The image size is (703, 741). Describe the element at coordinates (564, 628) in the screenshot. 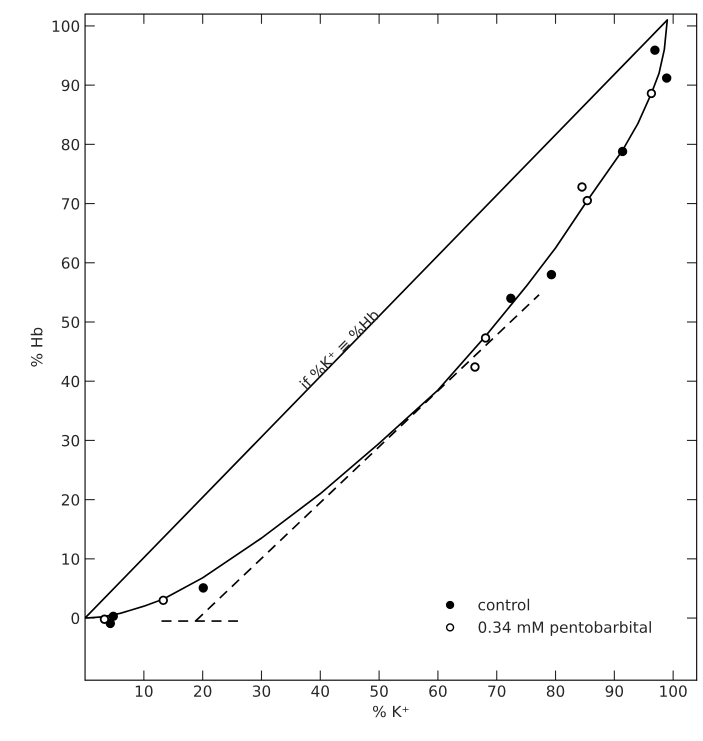

I see `legend-label: 0.34 mM pentobarbital` at that location.